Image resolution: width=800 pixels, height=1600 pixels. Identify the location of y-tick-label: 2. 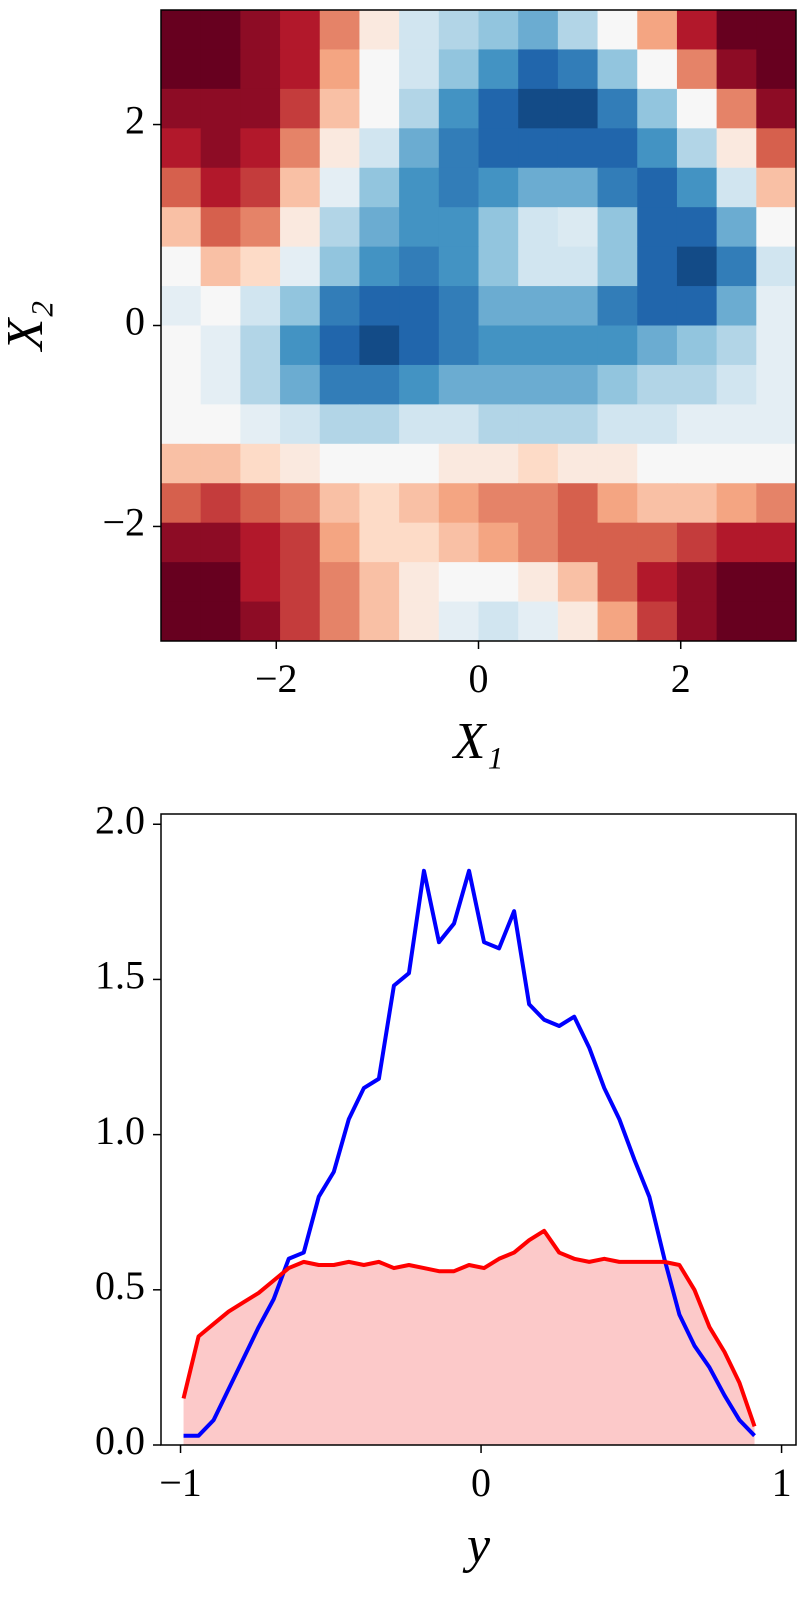
(135, 120).